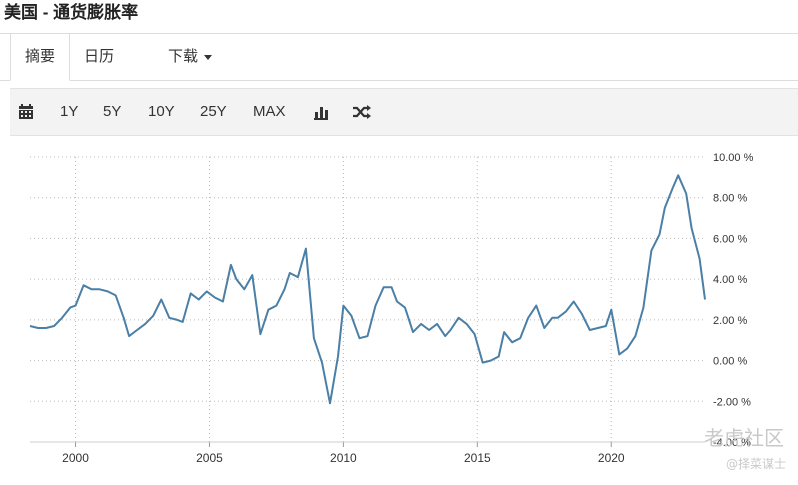 This screenshot has height=485, width=798. What do you see at coordinates (69, 111) in the screenshot?
I see `range-1y-button: 1Y` at bounding box center [69, 111].